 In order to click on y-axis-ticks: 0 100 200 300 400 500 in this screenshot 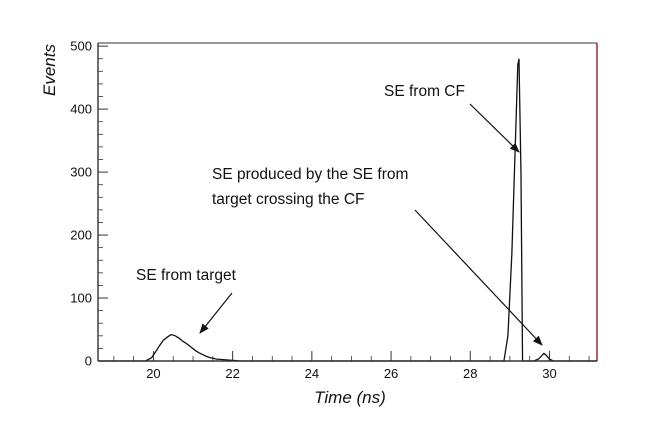, I will do `click(89, 204)`.